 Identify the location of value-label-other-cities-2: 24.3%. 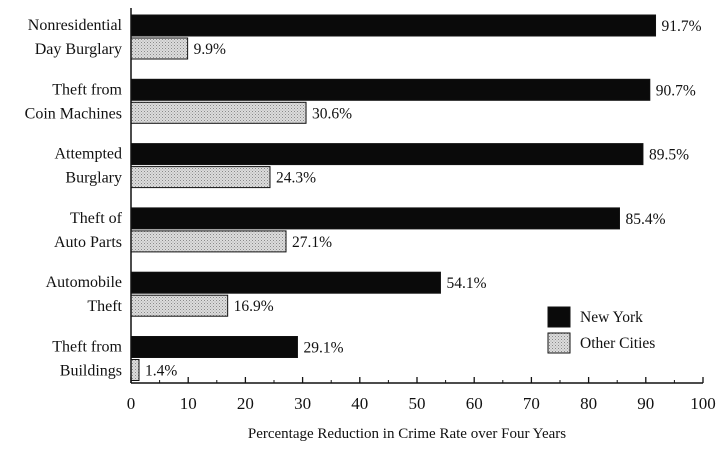
(296, 178).